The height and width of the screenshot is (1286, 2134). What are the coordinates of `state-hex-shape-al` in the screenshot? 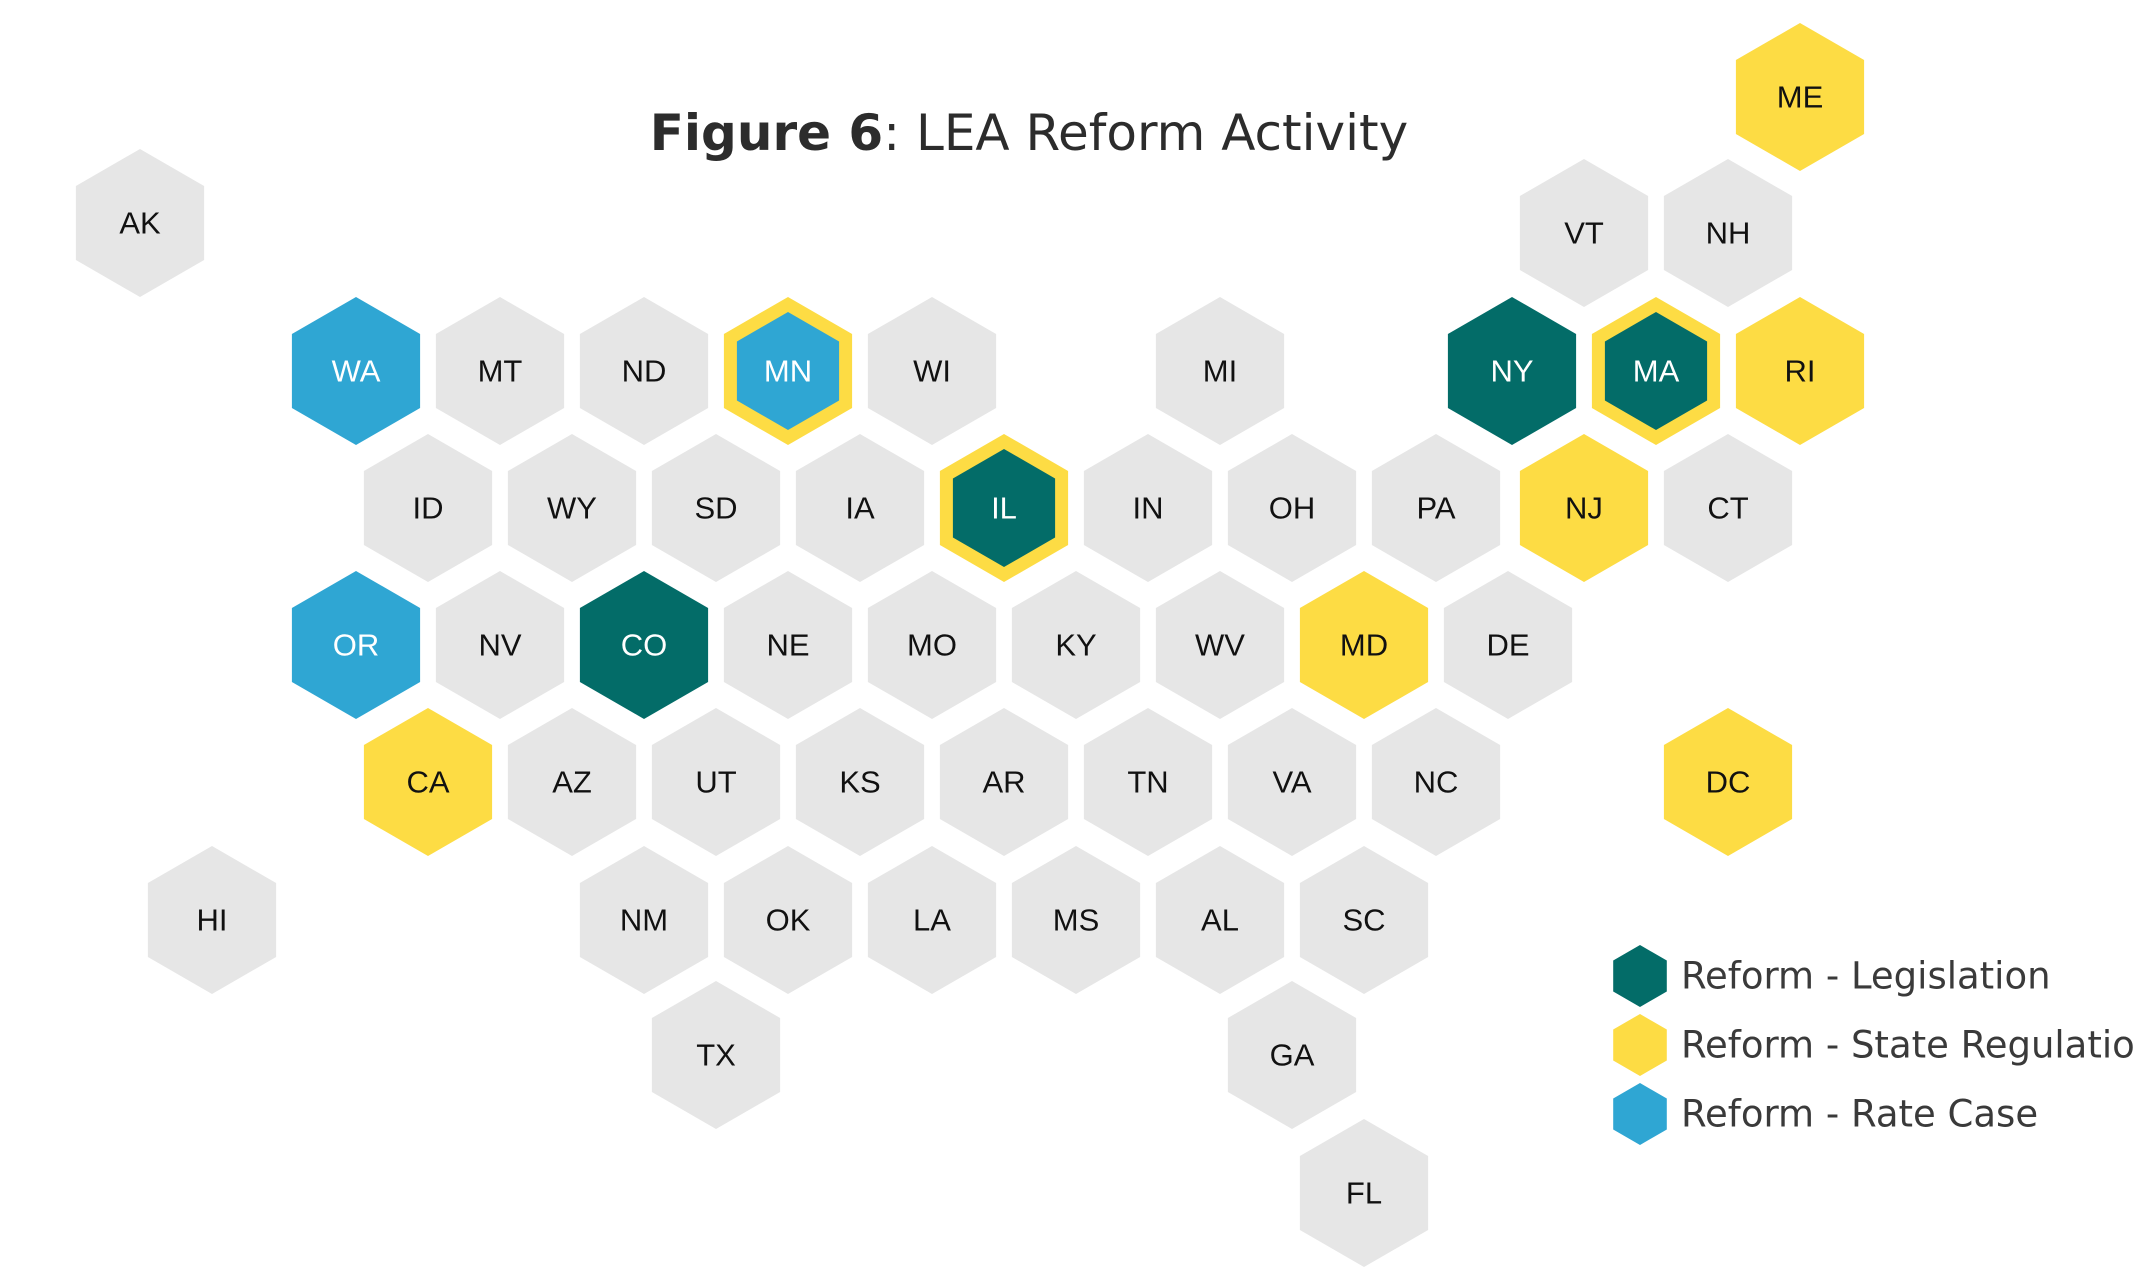 It's located at (1220, 920).